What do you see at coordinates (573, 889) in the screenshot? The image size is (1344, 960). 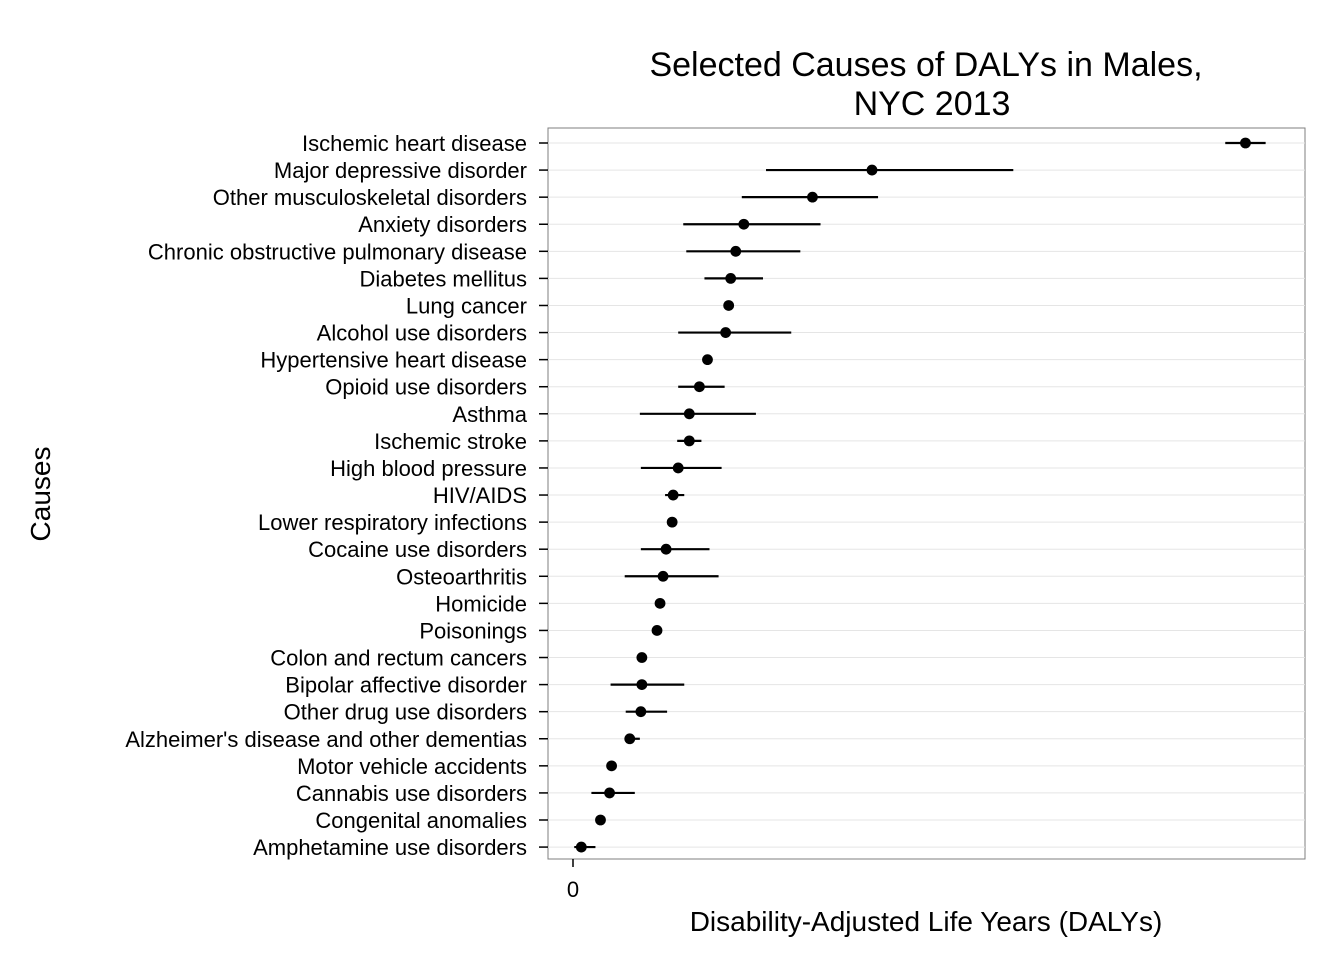 I see `x-axis-tick-label: 0` at bounding box center [573, 889].